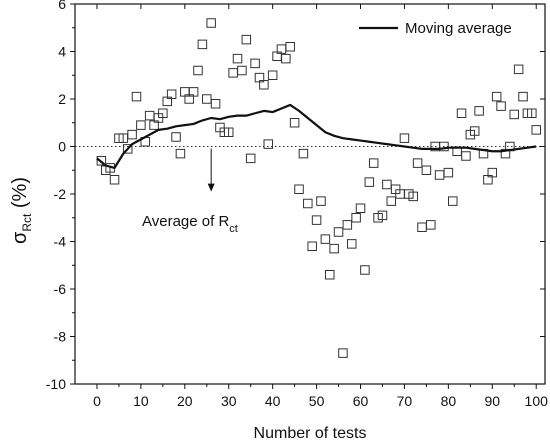 The height and width of the screenshot is (445, 550). I want to click on y-tick-label: -6, so click(60, 289).